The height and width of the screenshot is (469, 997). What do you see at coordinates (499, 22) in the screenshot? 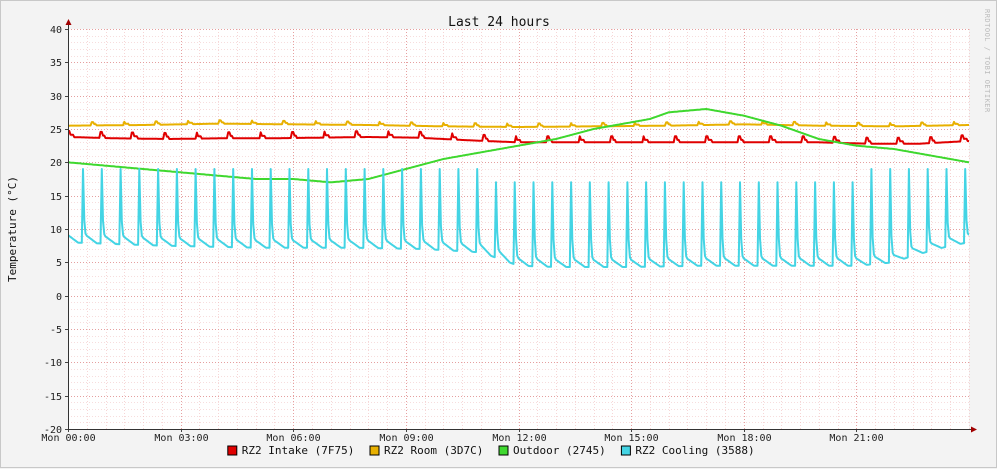
I see `chart-title: Last 24 hours` at bounding box center [499, 22].